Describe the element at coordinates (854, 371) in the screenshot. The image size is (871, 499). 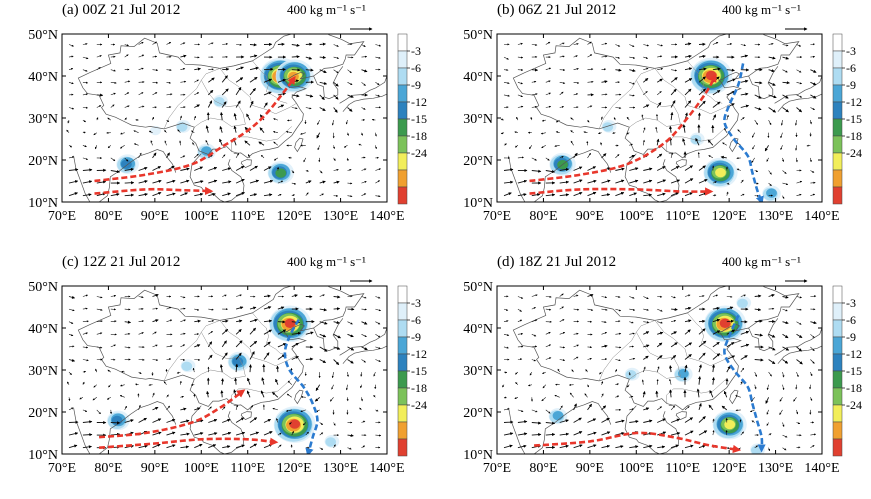
I see `colorbar-label: -15` at that location.